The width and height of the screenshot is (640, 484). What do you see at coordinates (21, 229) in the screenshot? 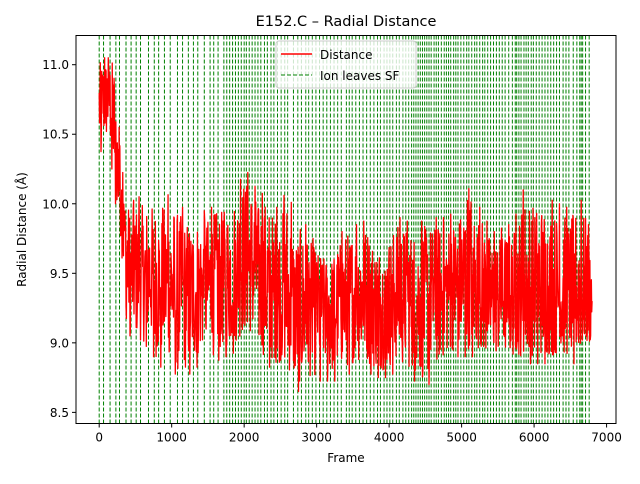
I see `y-axis-label: Radial Distance (Å)` at bounding box center [21, 229].